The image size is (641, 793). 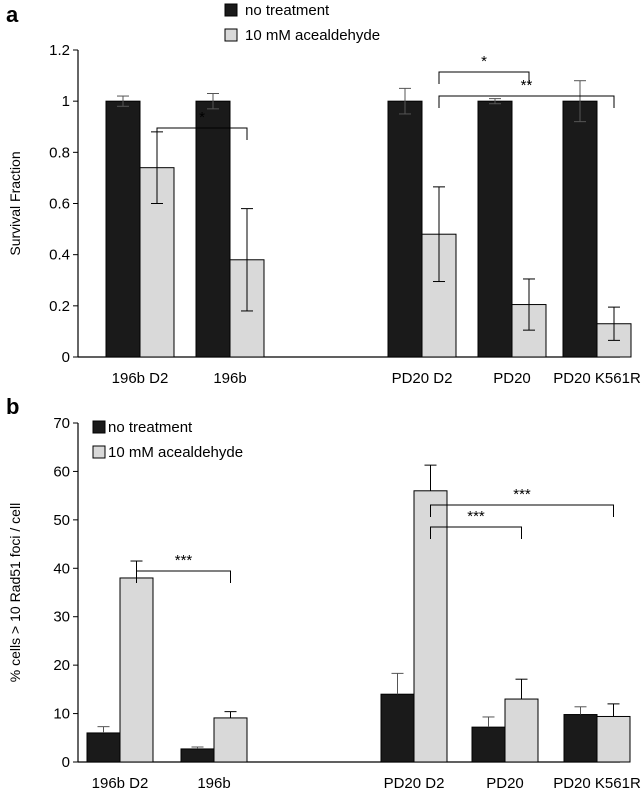 What do you see at coordinates (120, 783) in the screenshot?
I see `panel-b-category-label: 196b D2` at bounding box center [120, 783].